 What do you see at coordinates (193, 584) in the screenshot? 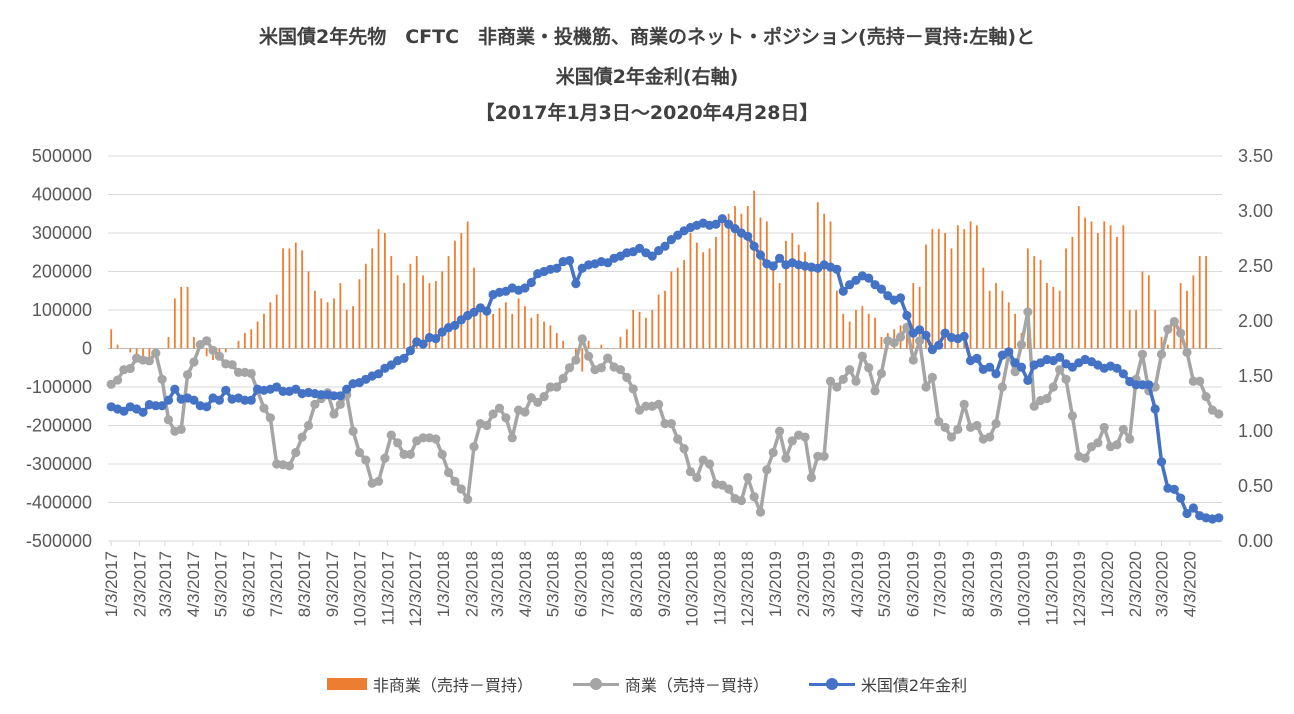
I see `x-tick-label: 4/3/2017` at bounding box center [193, 584].